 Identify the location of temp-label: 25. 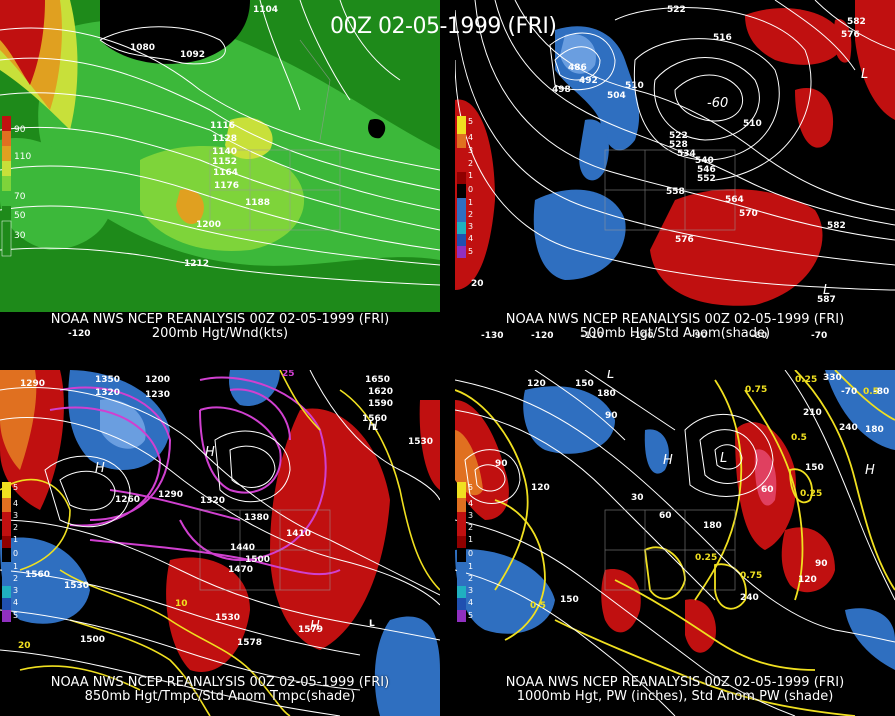
(288, 374).